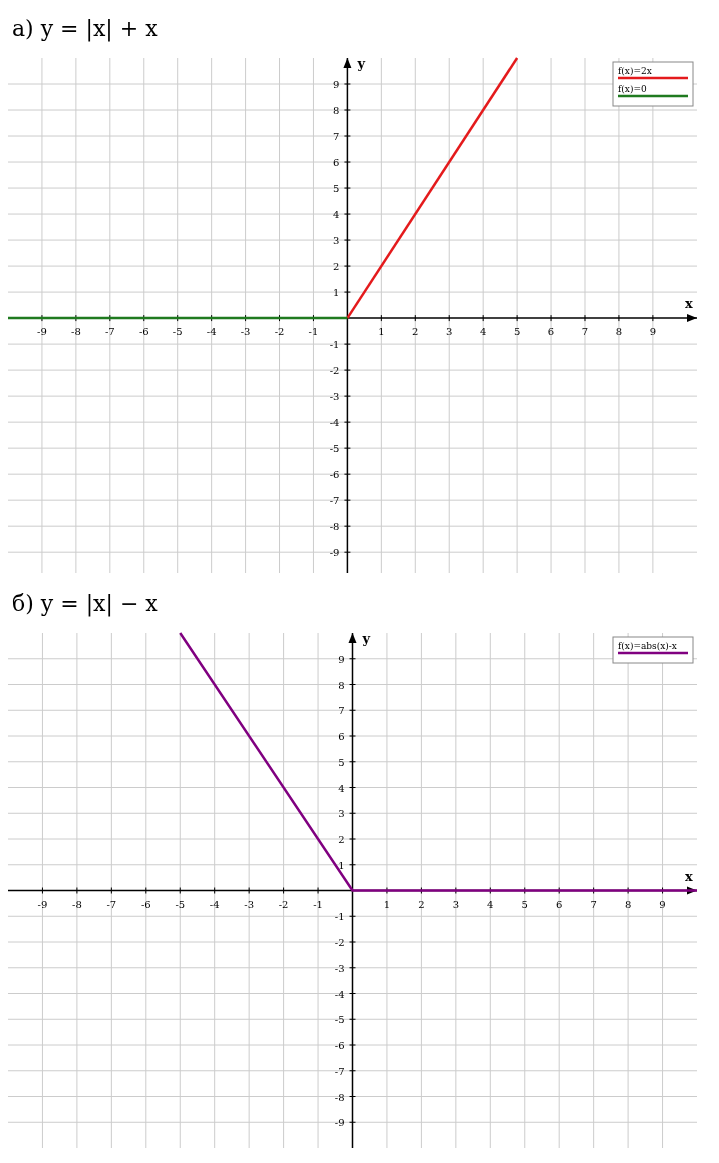 This screenshot has width=719, height=1163. Describe the element at coordinates (85, 29) in the screenshot. I see `chart-title: а) y = |x| + x` at that location.